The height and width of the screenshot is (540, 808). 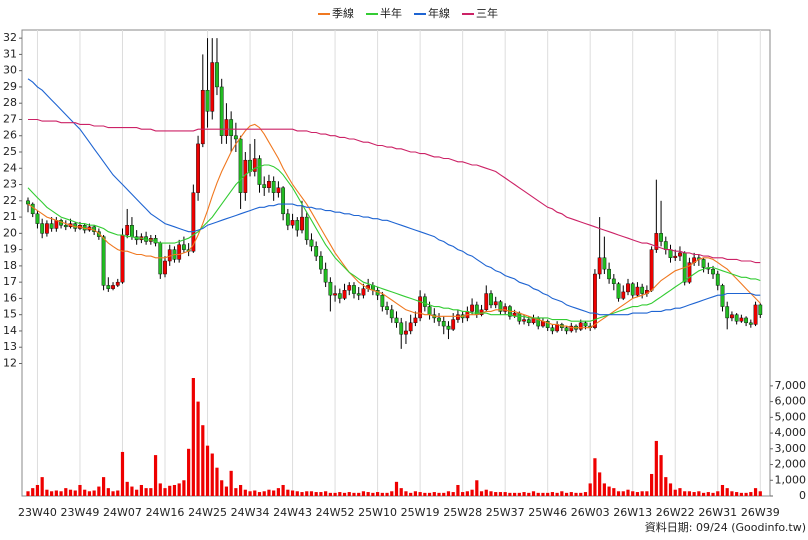 I want to click on y-tick-label: 22, so click(x=10, y=200).